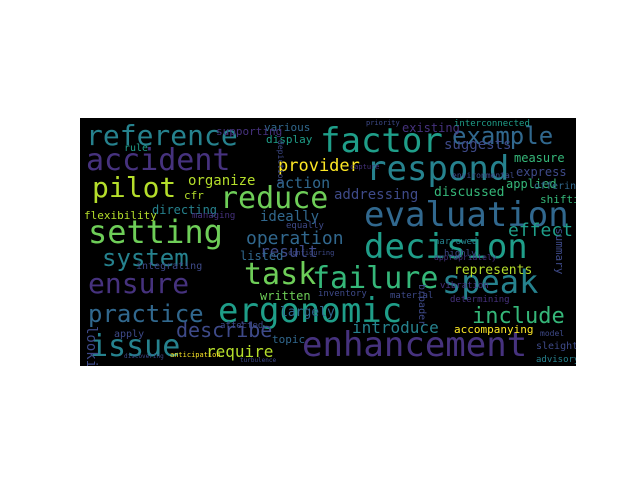 The width and height of the screenshot is (640, 480). Describe the element at coordinates (169, 266) in the screenshot. I see `word: integrating` at that location.